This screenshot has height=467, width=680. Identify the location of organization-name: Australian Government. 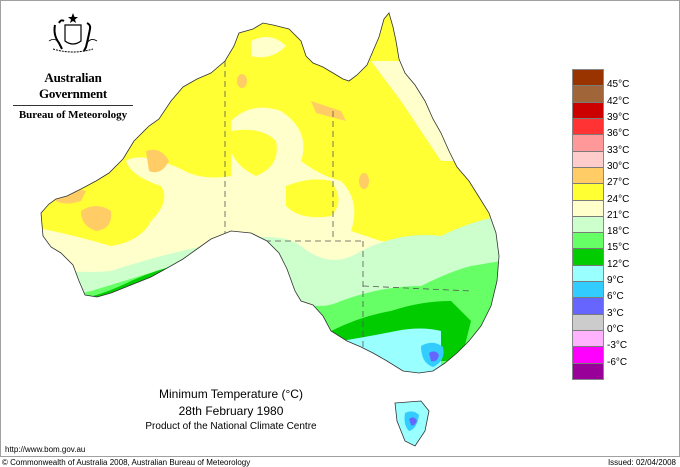
(73, 85).